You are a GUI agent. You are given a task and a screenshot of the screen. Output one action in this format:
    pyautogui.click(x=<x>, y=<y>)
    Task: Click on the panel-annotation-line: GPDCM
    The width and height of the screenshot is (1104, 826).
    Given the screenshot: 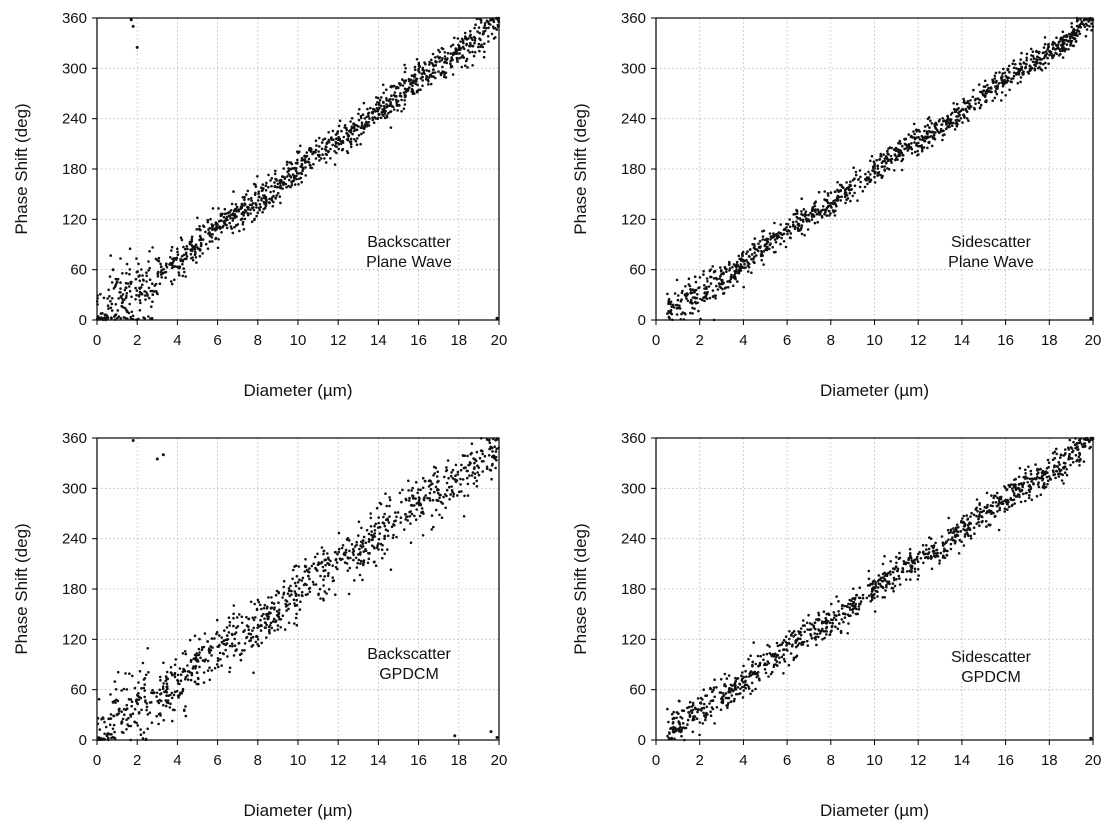 What is the action you would take?
    pyautogui.click(x=991, y=677)
    